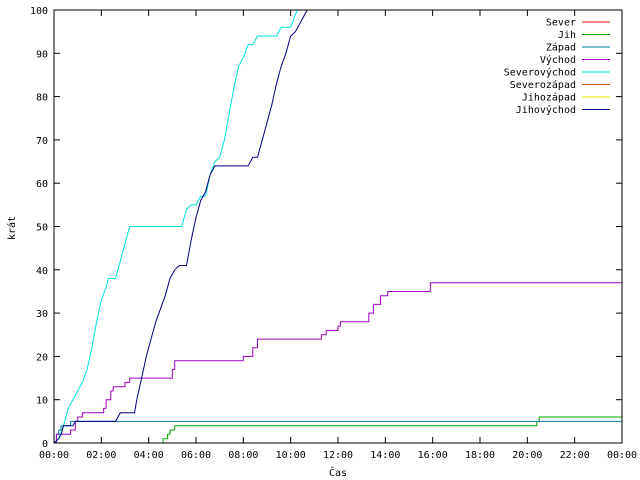  What do you see at coordinates (12, 228) in the screenshot?
I see `y-axis-label: krát` at bounding box center [12, 228].